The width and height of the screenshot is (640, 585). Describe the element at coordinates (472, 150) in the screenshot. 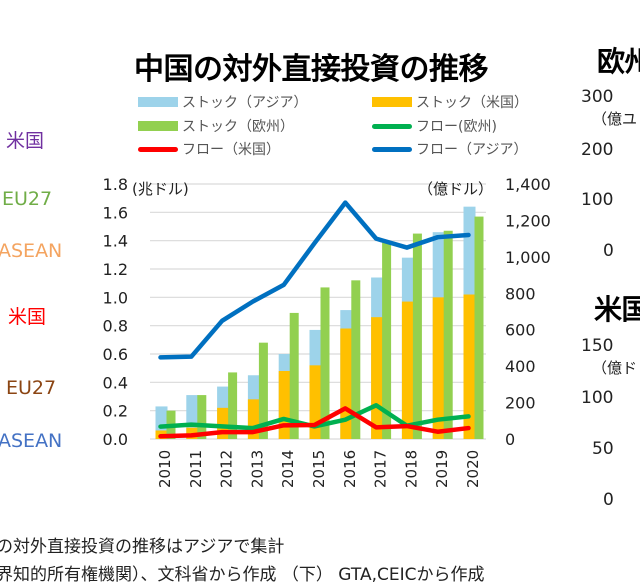

I see `legend-label: フロー（アジア）` at that location.